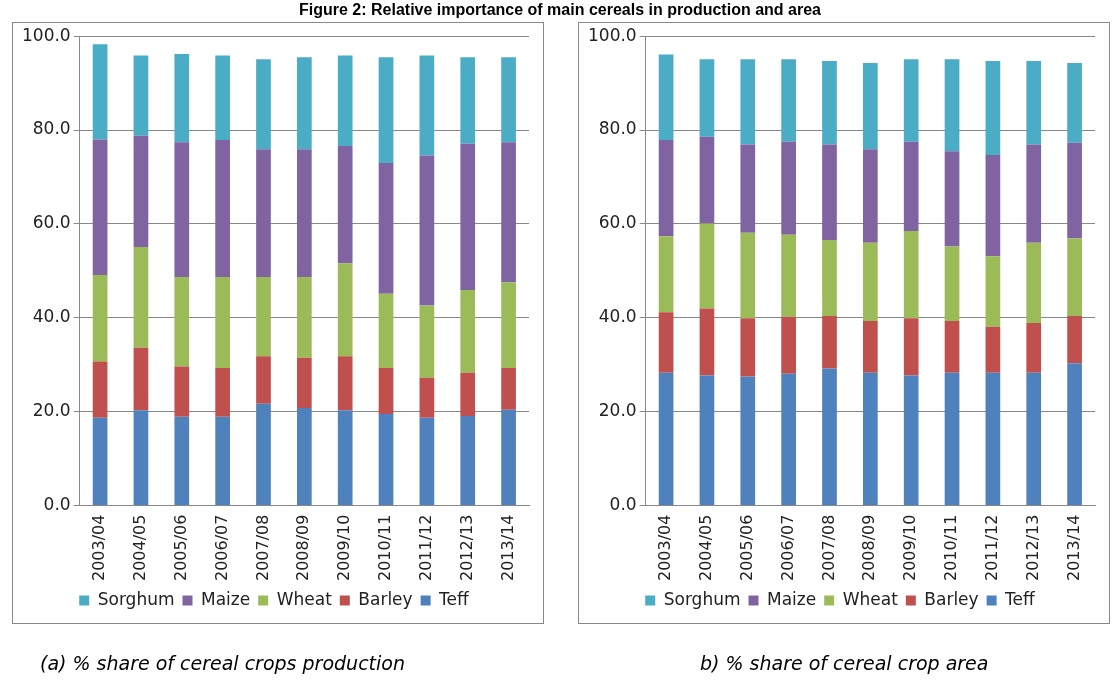  What do you see at coordinates (791, 598) in the screenshot?
I see `legend-label: Maize` at bounding box center [791, 598].